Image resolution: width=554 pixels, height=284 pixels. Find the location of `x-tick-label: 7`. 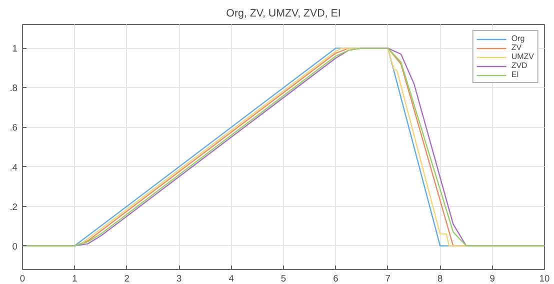

x-tick-label: 7 is located at coordinates (388, 279).